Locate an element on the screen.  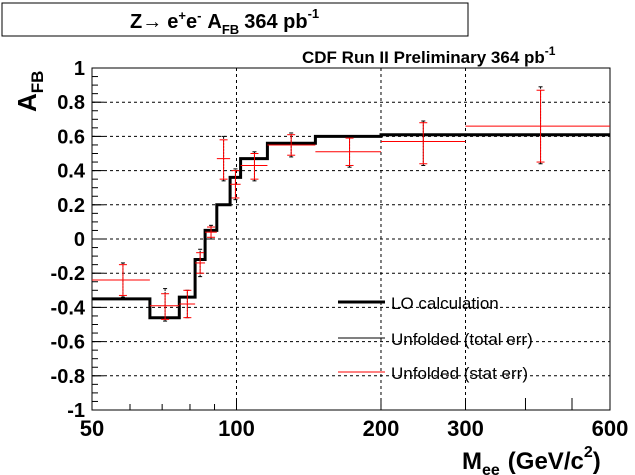
y-tick-label: -0.8 is located at coordinates (68, 377).